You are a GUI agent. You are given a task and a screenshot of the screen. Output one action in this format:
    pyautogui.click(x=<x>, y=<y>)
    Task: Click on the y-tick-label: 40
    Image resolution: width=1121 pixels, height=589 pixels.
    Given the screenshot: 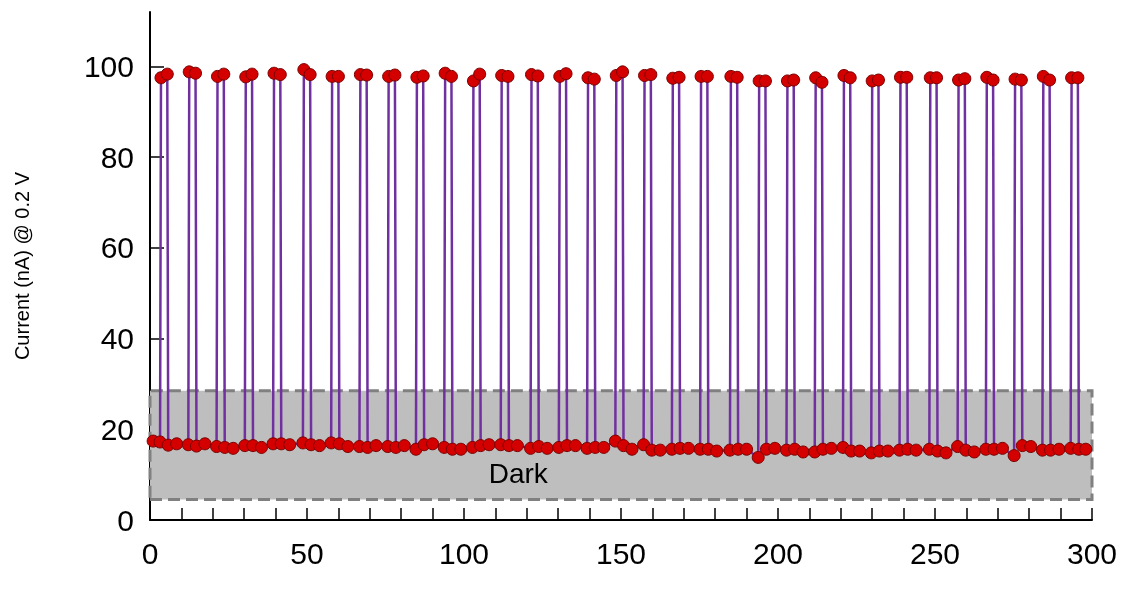 What is the action you would take?
    pyautogui.click(x=117, y=339)
    